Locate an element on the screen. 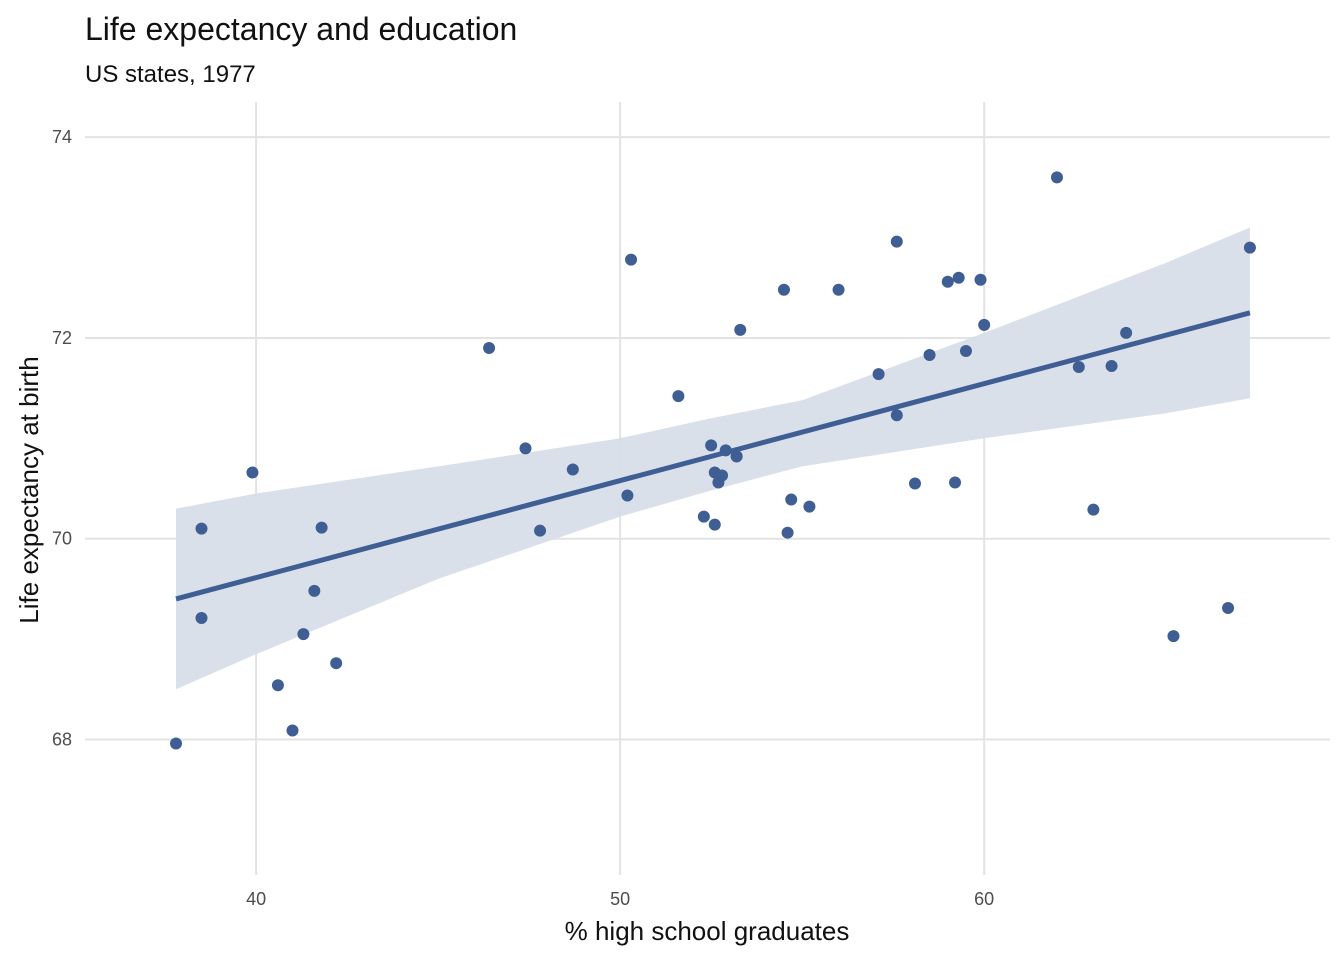 This screenshot has height=960, width=1344. y-tick-label: 70 is located at coordinates (62, 539).